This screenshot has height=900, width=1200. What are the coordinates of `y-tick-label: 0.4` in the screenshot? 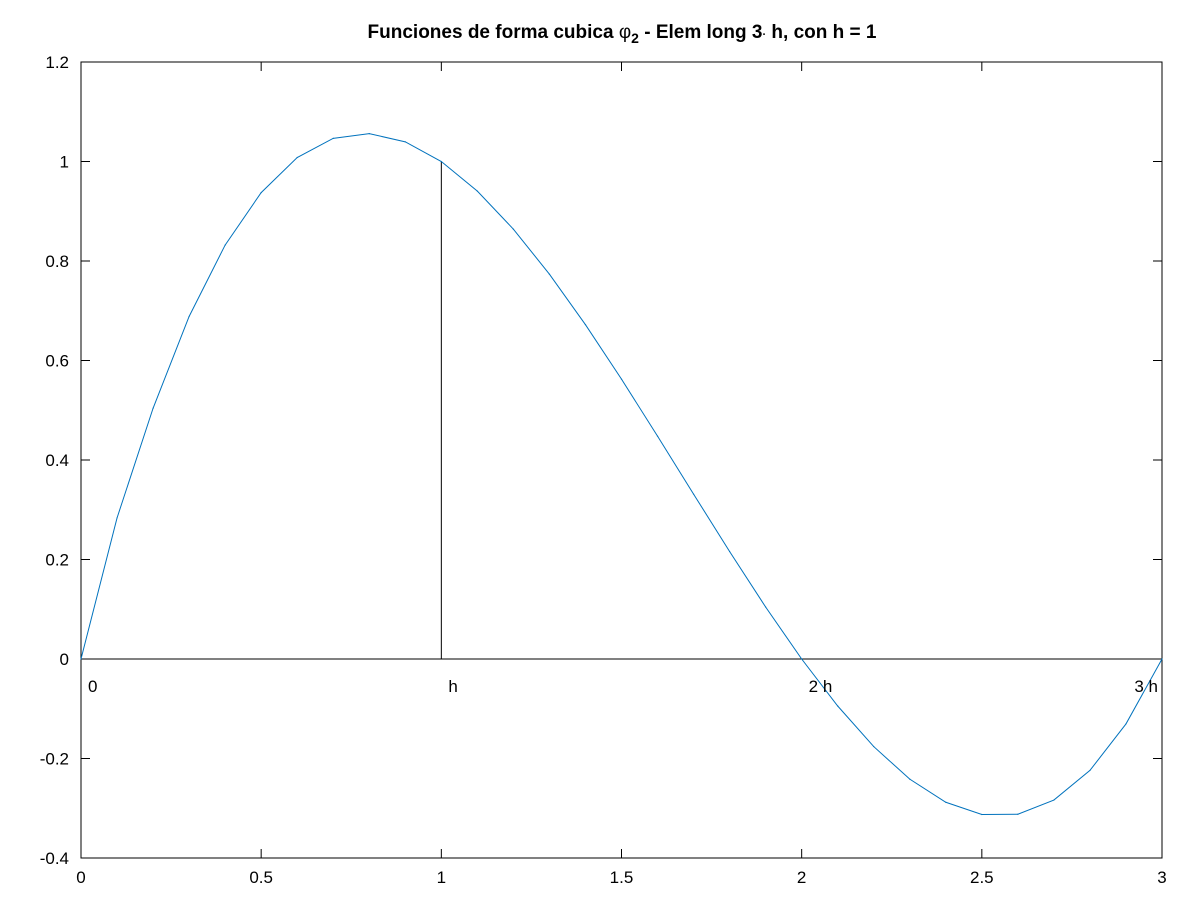 It's located at (57, 460).